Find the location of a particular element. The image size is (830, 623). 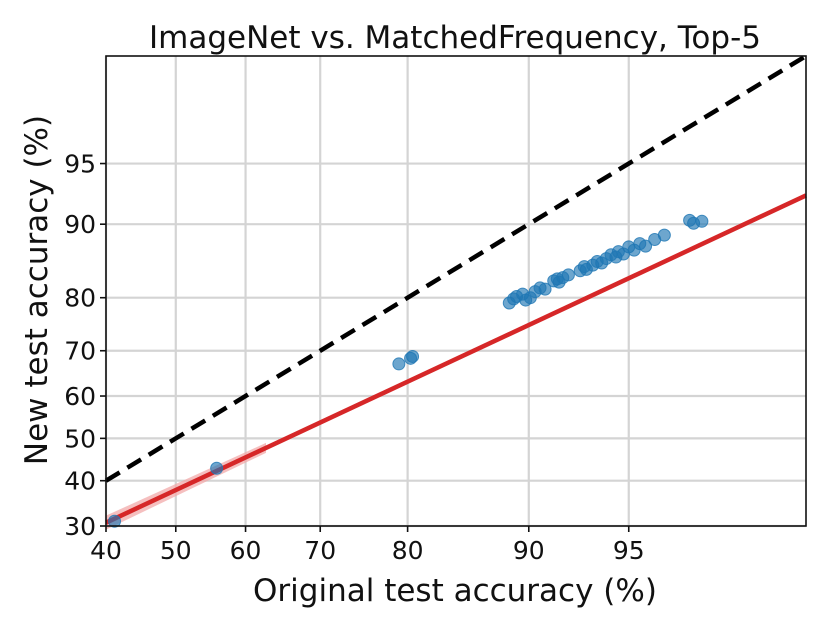

chart-title: ImageNet vs. MatchedFrequency, Top-5 is located at coordinates (455, 38).